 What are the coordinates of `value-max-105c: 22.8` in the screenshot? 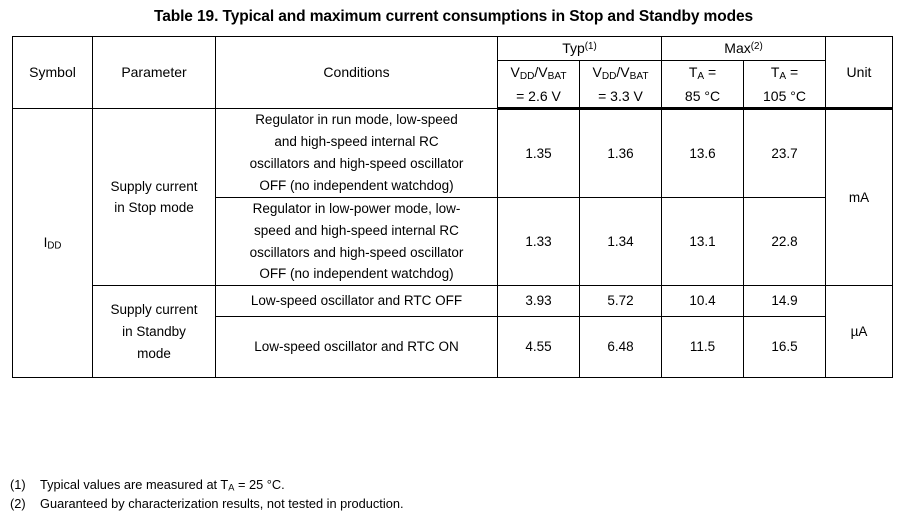 It's located at (784, 241).